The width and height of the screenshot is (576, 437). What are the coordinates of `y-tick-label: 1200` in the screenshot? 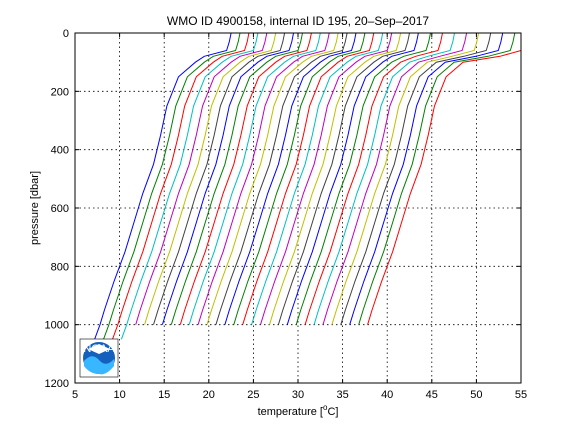 It's located at (57, 384).